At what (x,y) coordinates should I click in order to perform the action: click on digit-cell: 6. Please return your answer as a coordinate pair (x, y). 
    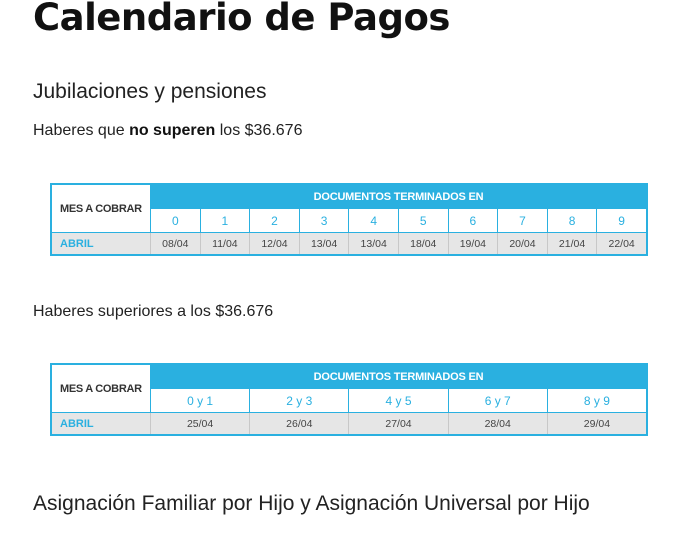
    Looking at the image, I should click on (472, 220).